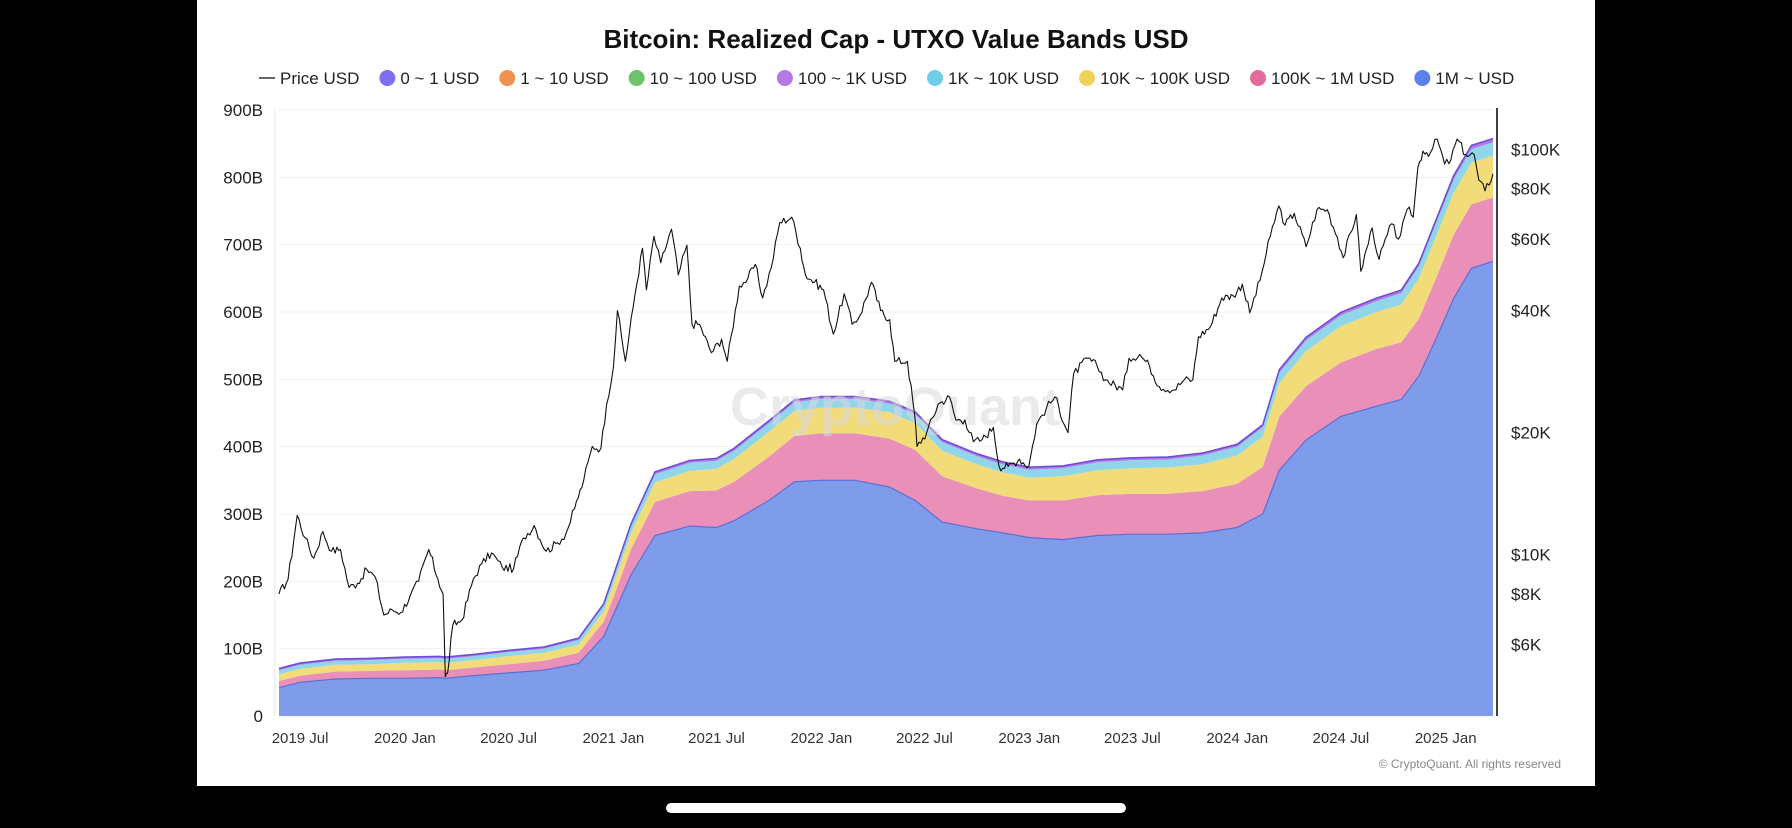 This screenshot has width=1792, height=828. Describe the element at coordinates (243, 110) in the screenshot. I see `y-left-tick-label: 900B` at that location.